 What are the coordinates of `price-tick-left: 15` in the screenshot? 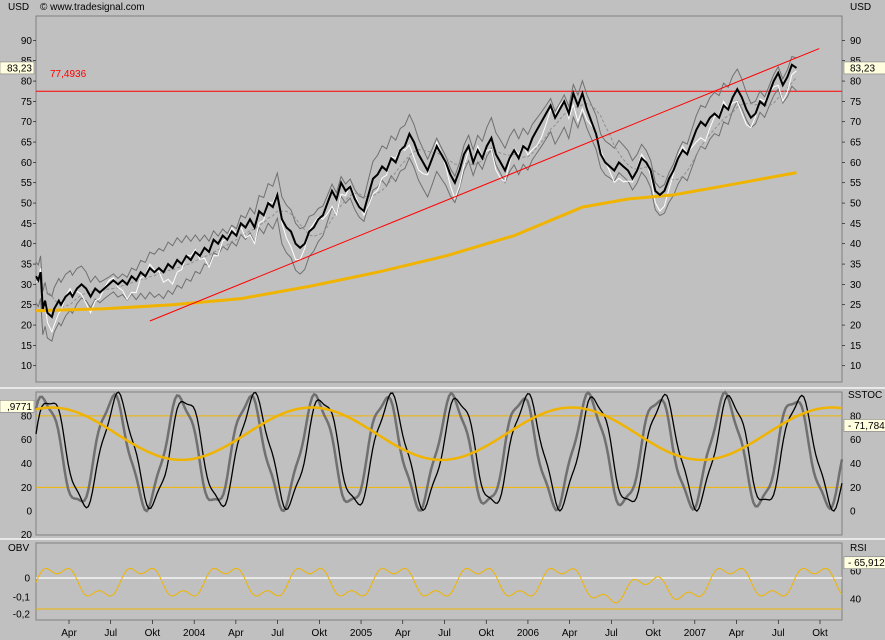 It's located at (27, 346).